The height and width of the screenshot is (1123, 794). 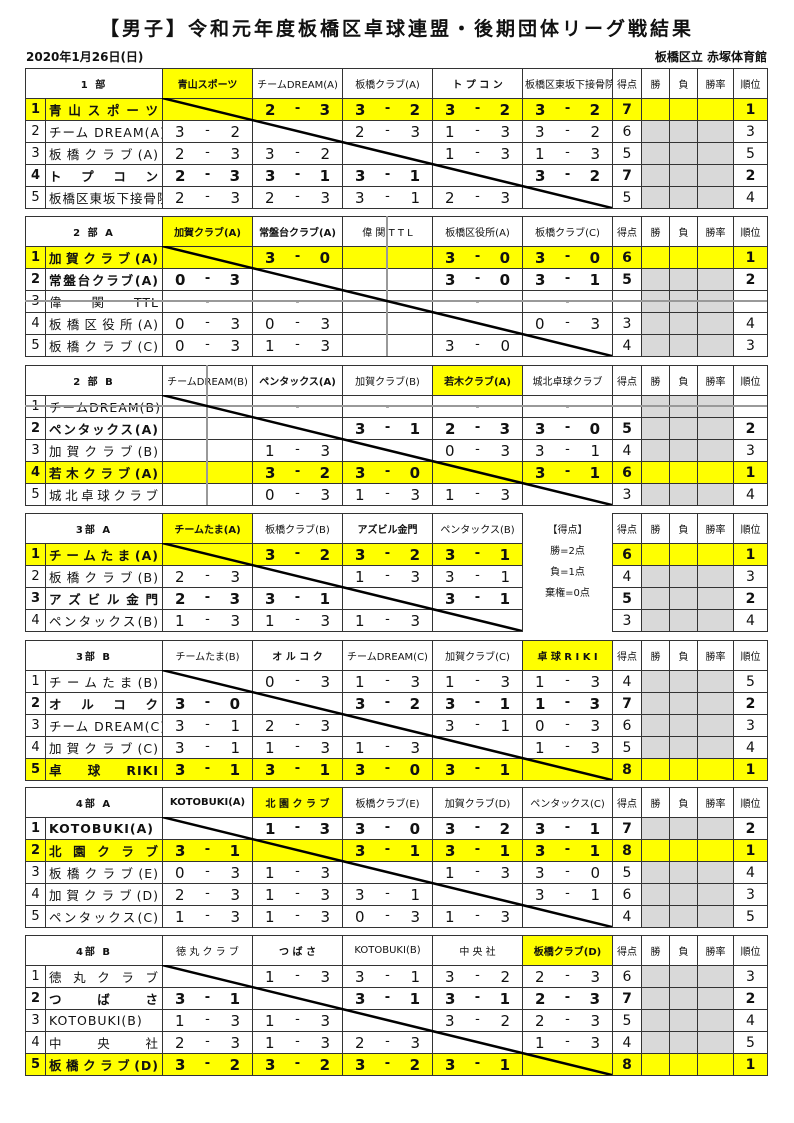 I want to click on stat-header: 勝, so click(x=656, y=231).